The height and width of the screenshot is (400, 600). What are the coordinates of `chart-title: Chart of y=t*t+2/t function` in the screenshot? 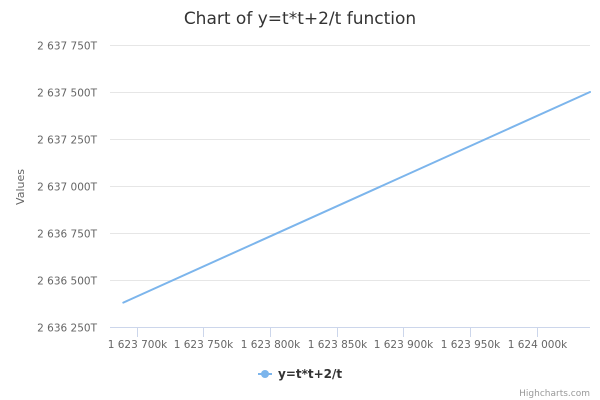 It's located at (300, 19).